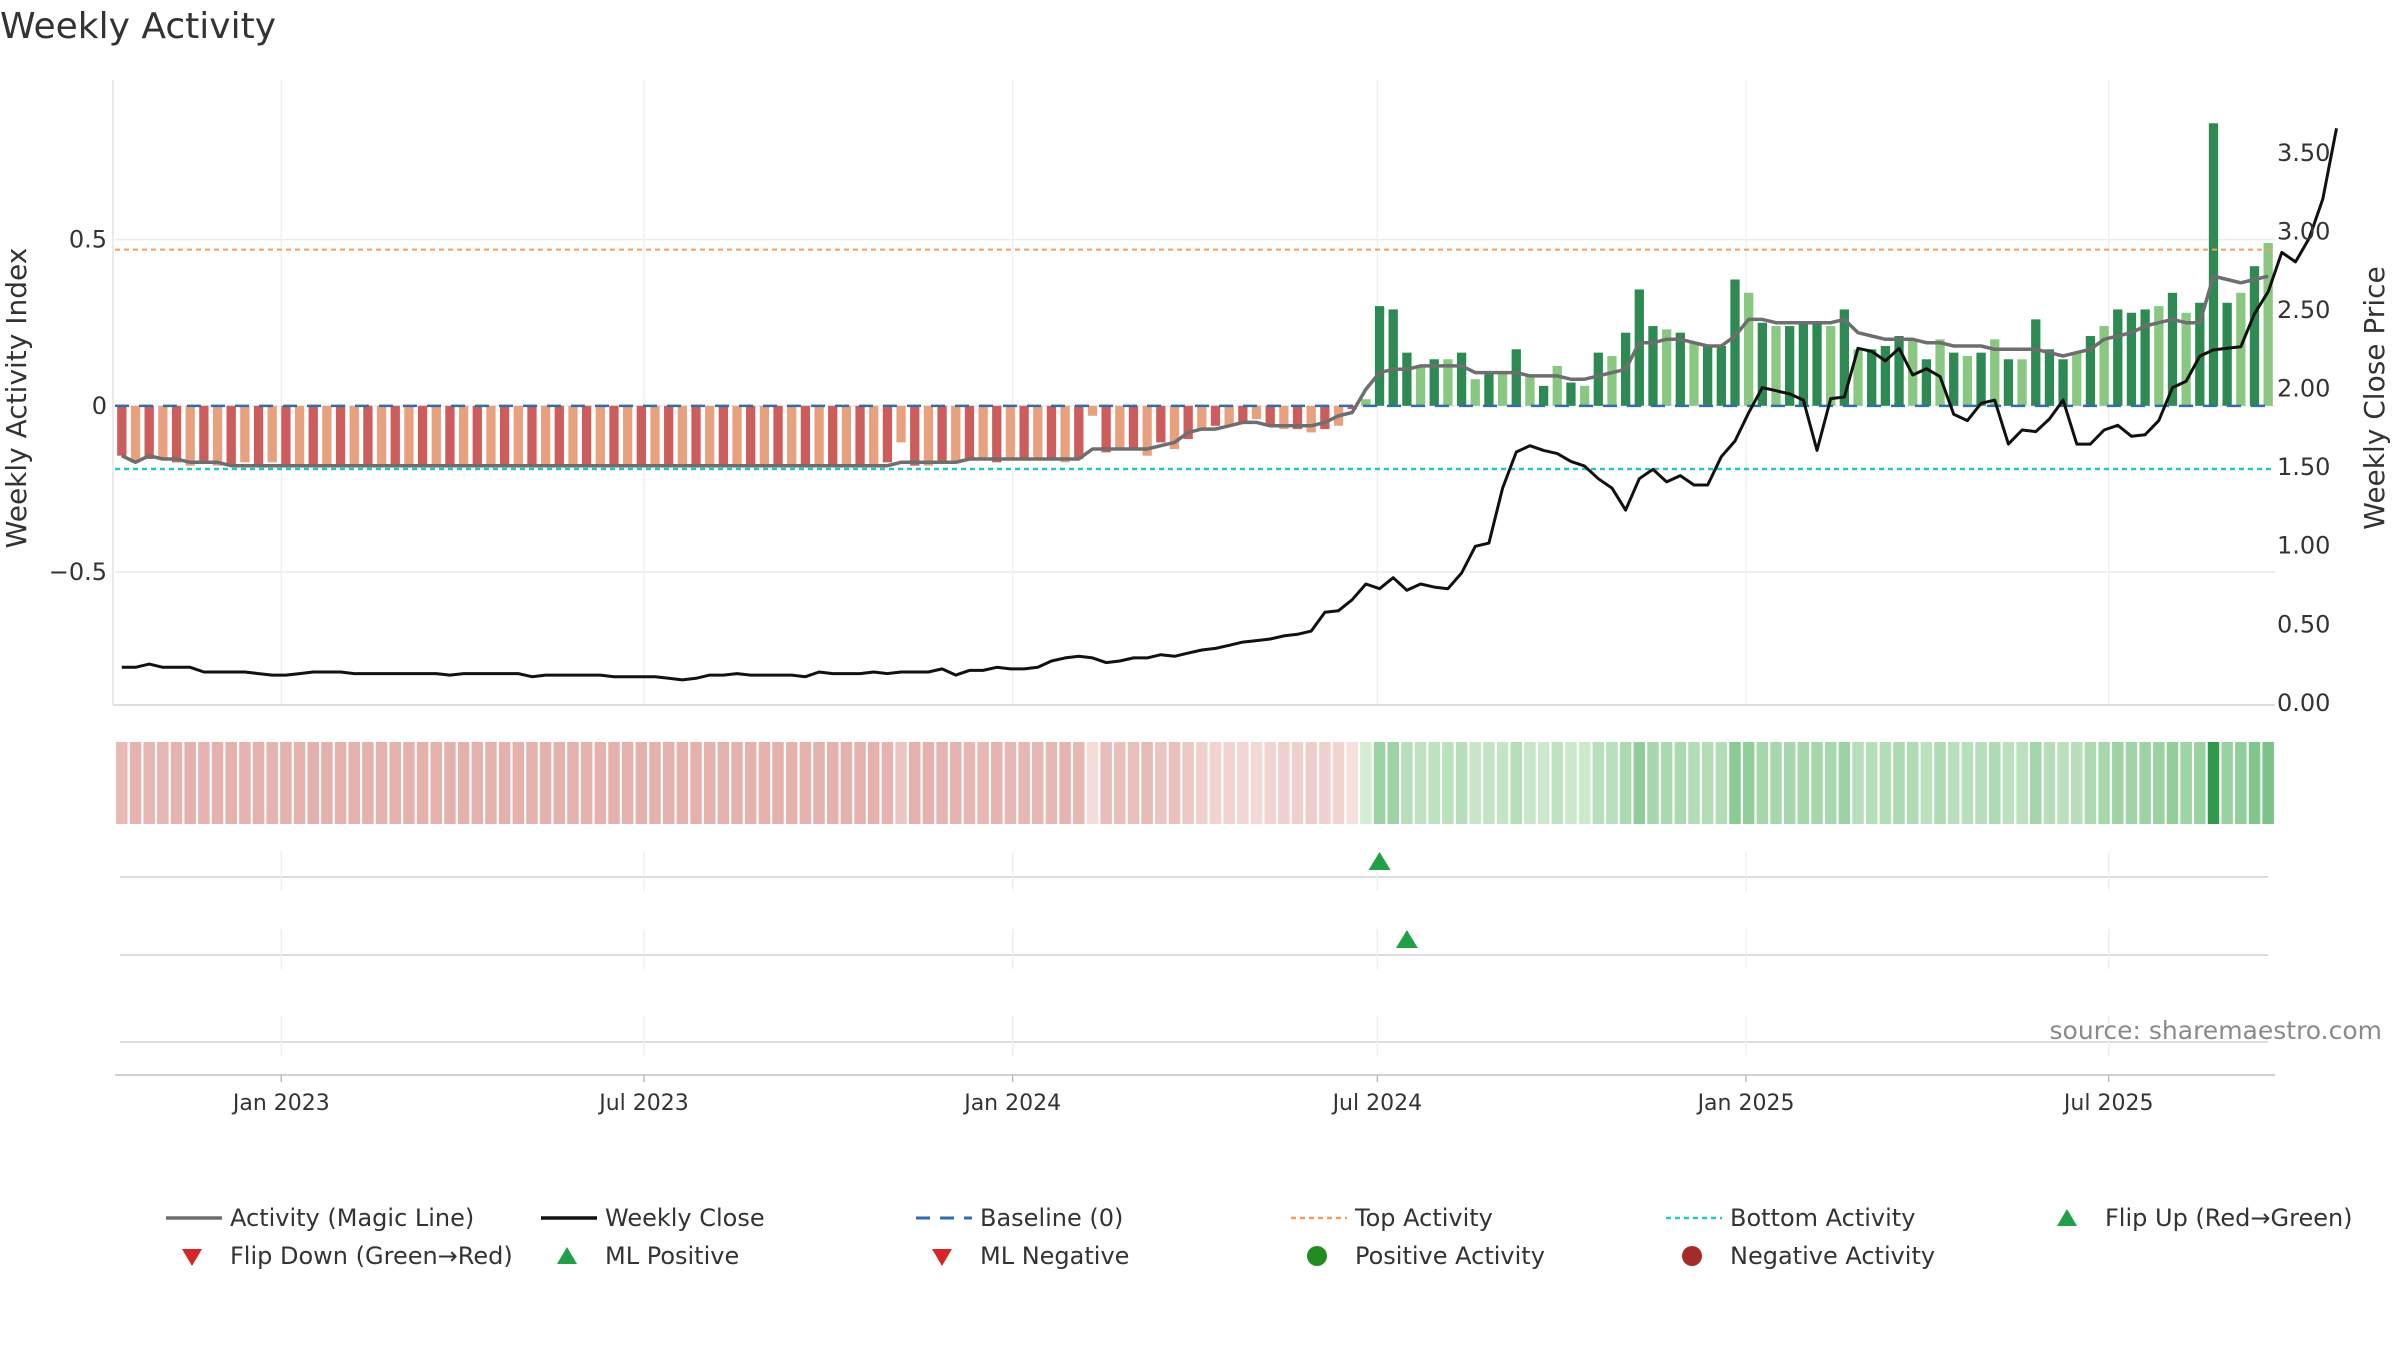 The width and height of the screenshot is (2400, 1350). What do you see at coordinates (1833, 1256) in the screenshot?
I see `legend-label: Negative Activity` at bounding box center [1833, 1256].